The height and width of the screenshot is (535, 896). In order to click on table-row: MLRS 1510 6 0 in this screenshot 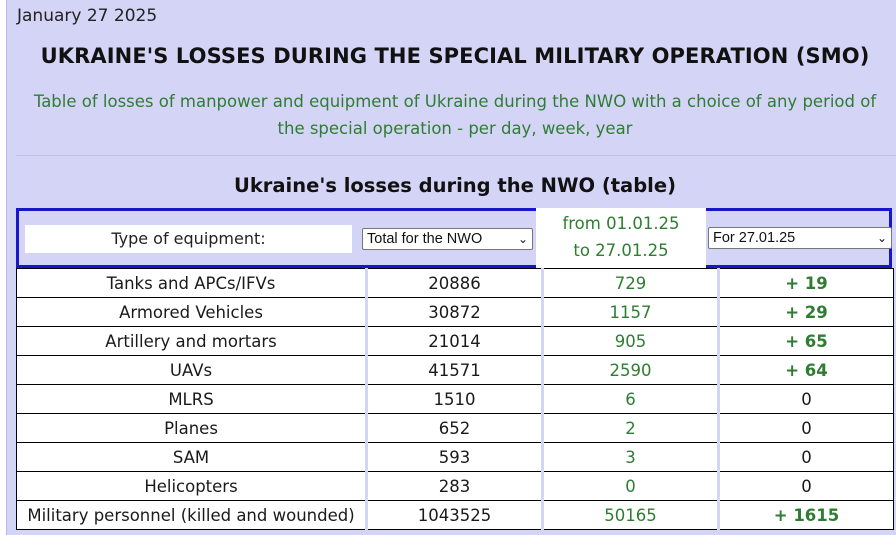, I will do `click(455, 399)`.